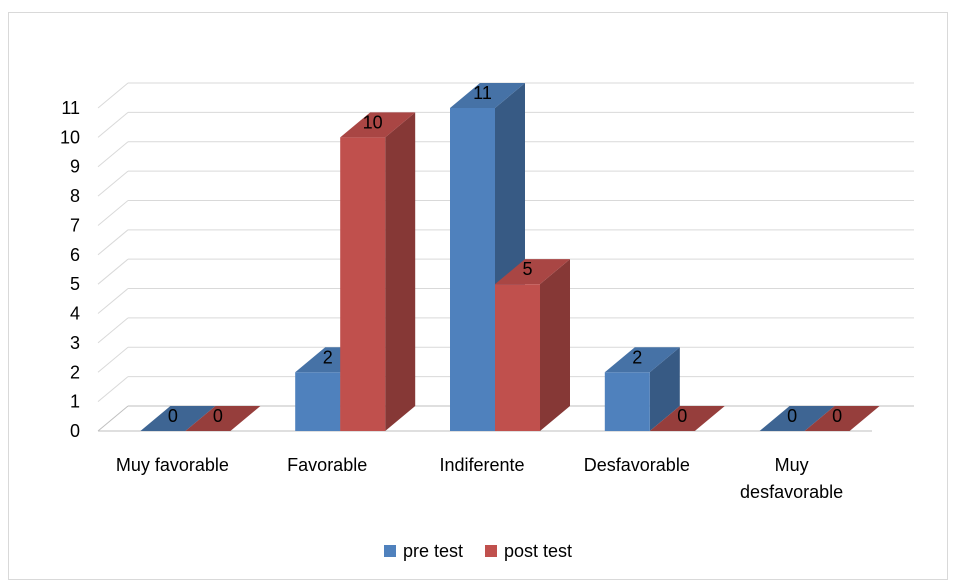  I want to click on x-category-label: Favorable, so click(327, 465).